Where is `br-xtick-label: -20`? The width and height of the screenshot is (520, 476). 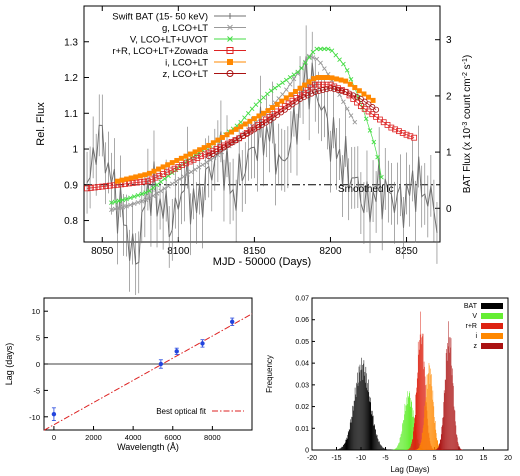 br-xtick-label: -20 is located at coordinates (312, 458).